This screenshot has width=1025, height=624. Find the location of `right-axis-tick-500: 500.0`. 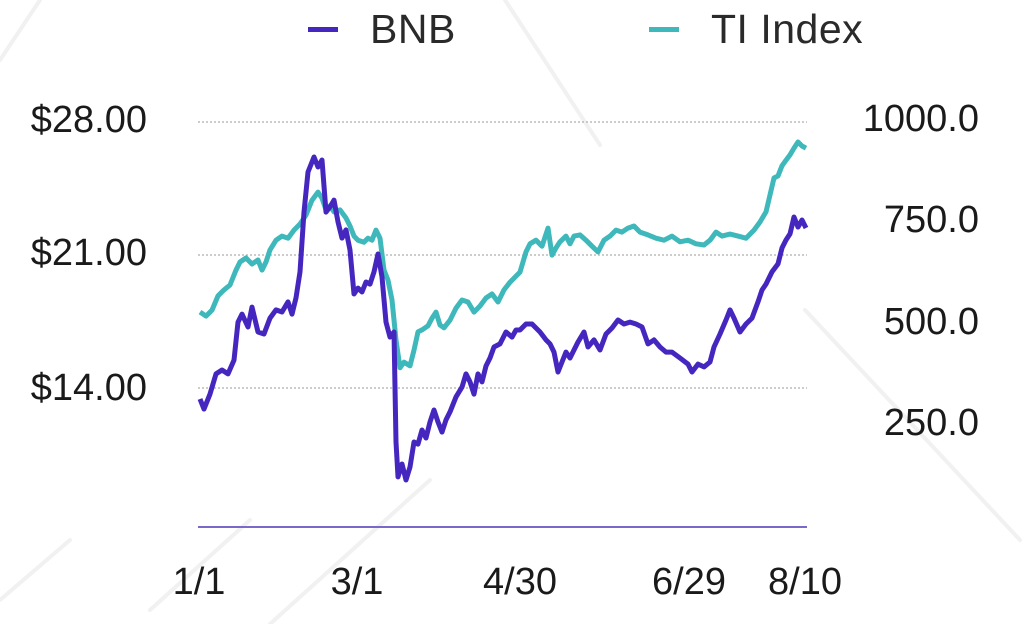

right-axis-tick-500: 500.0 is located at coordinates (931, 322).